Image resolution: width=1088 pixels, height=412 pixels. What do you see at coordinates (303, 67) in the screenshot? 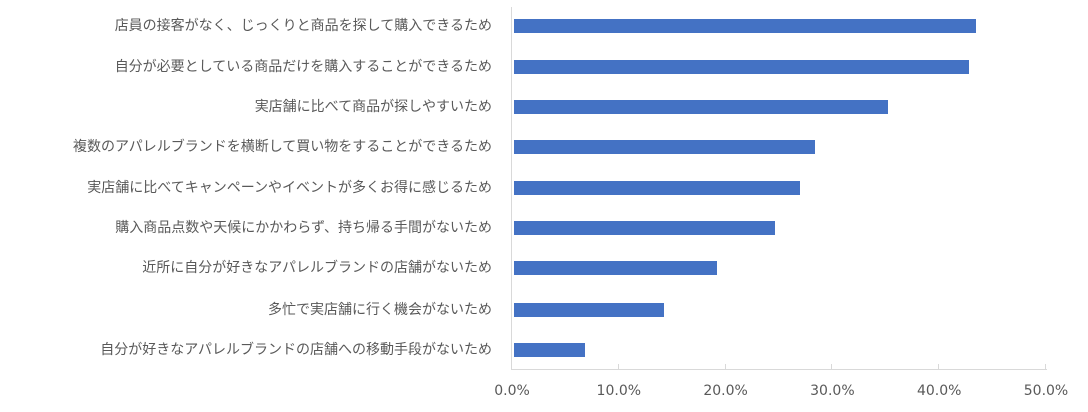
I see `category-label: 自分が必要としている商品だけを購入することができるため` at bounding box center [303, 67].